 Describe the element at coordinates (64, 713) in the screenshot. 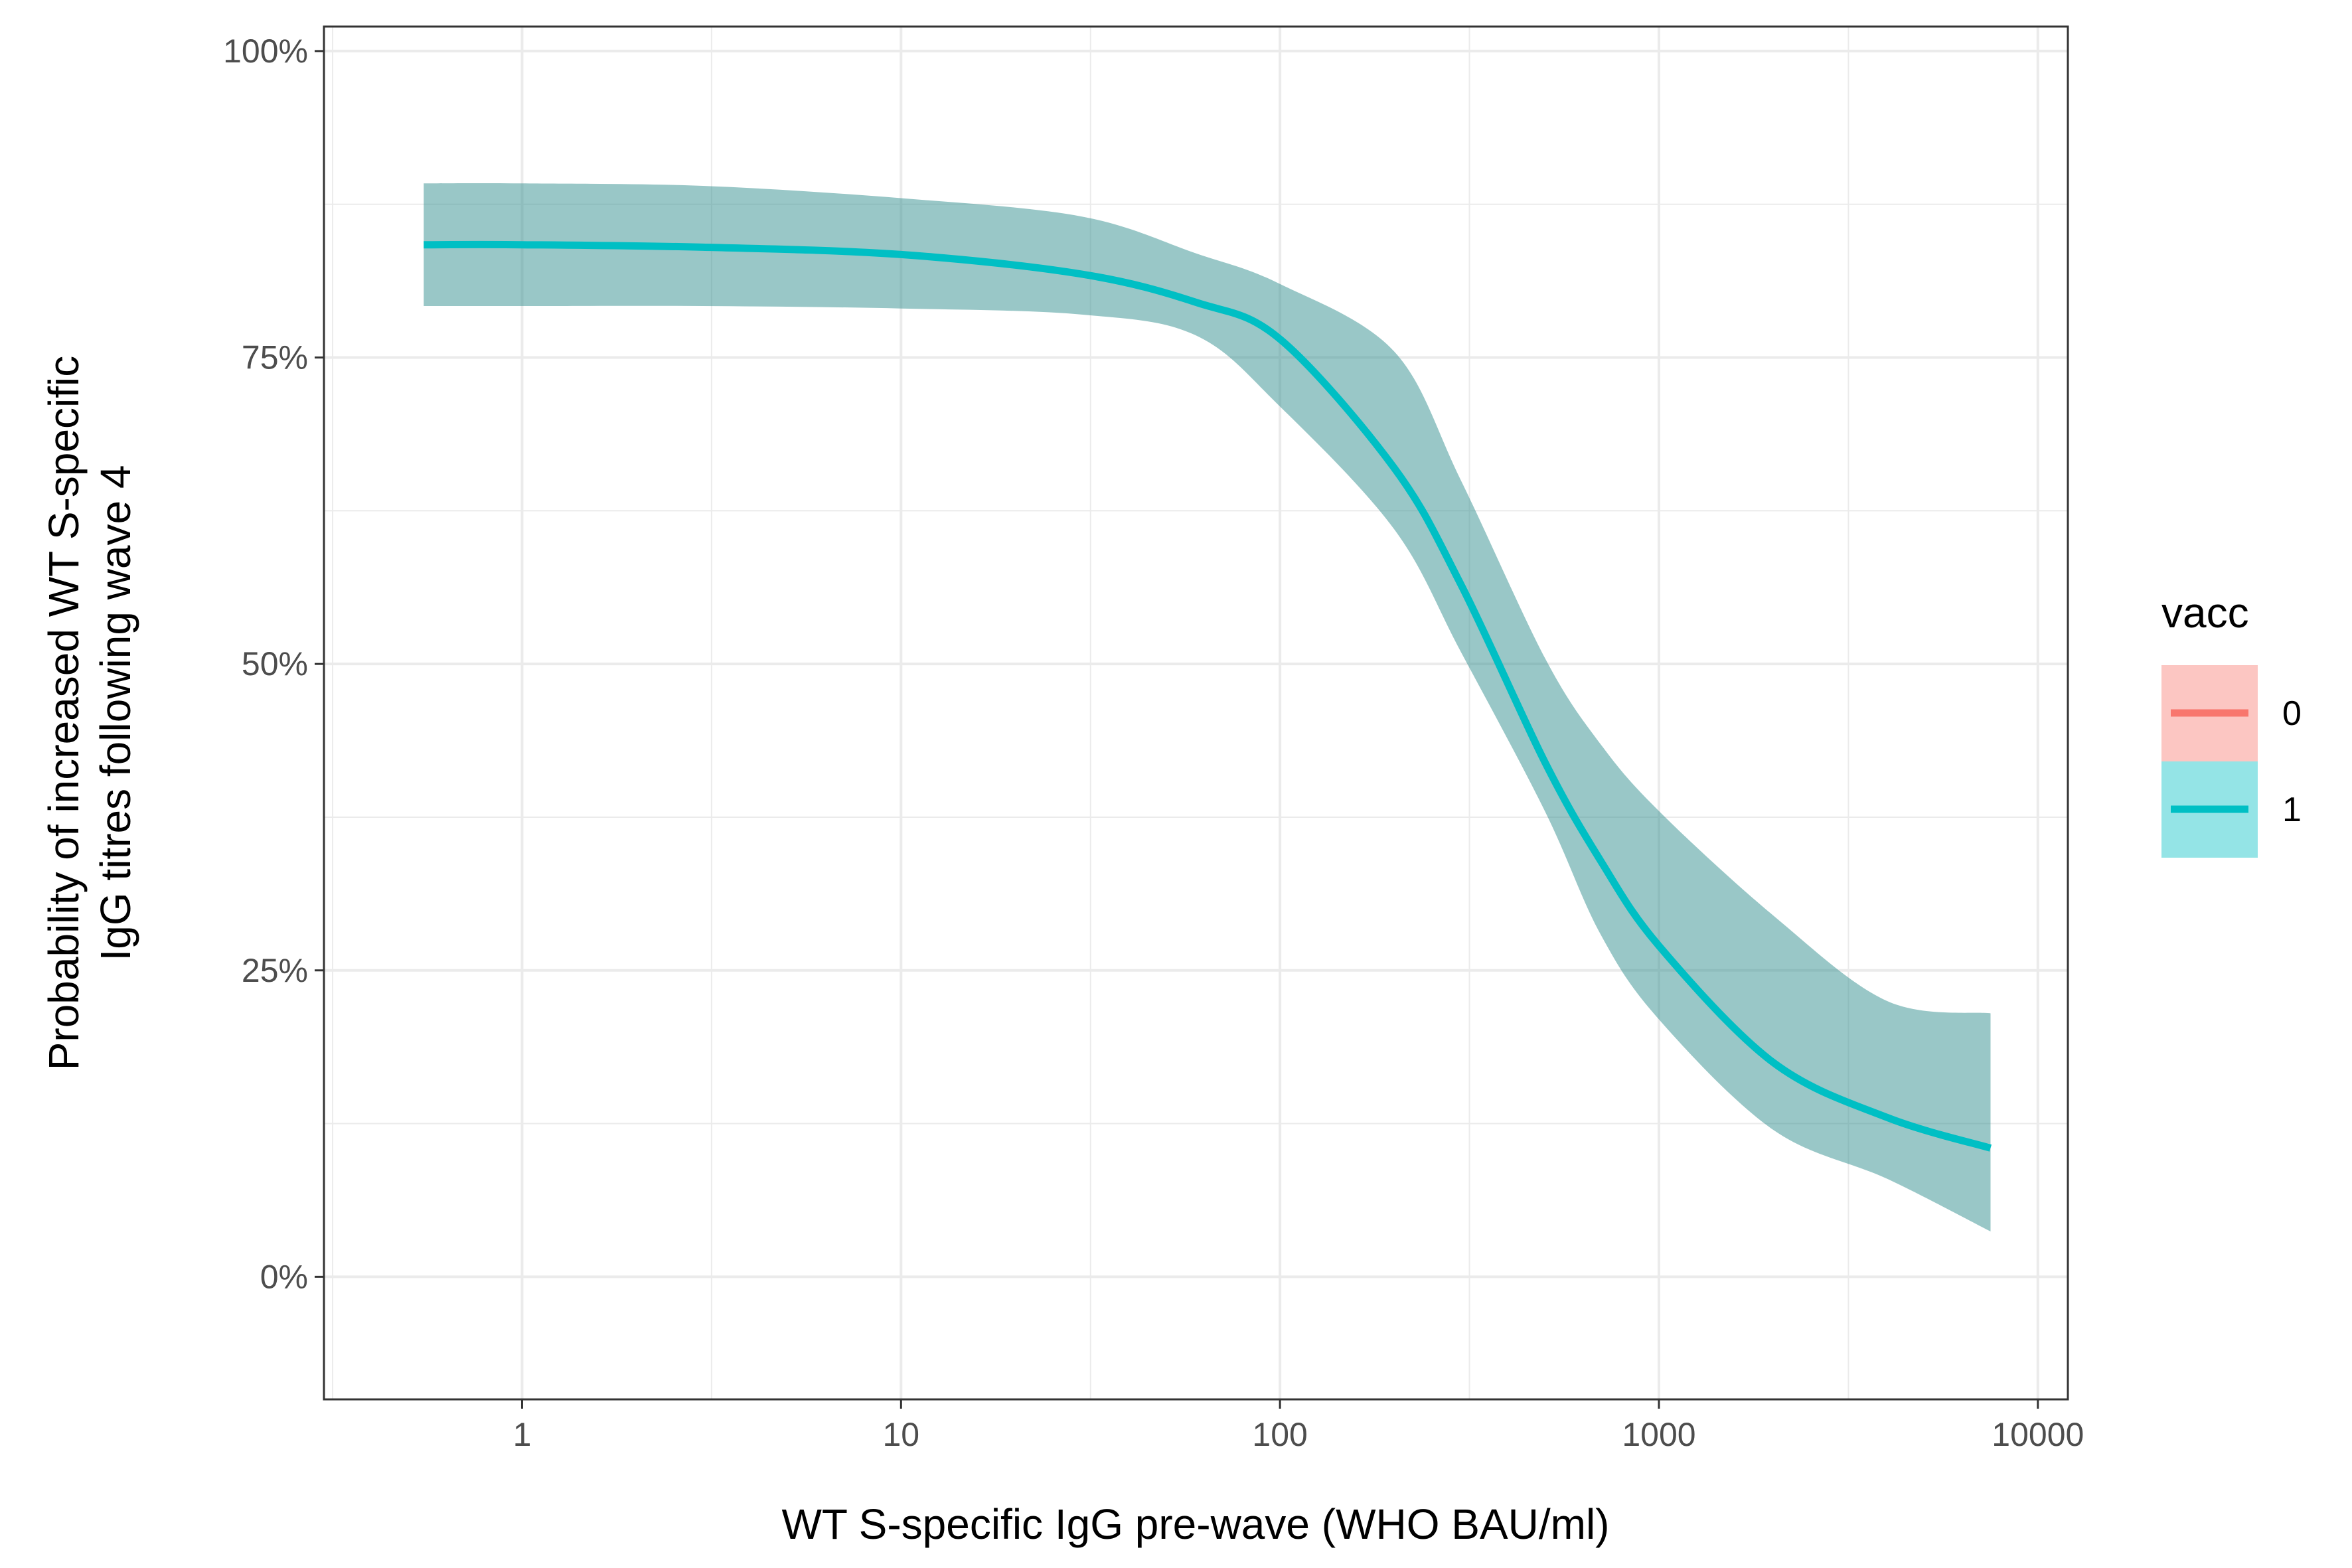

I see `y-axis-title-line-1: Probability of increased WT S-specific` at that location.